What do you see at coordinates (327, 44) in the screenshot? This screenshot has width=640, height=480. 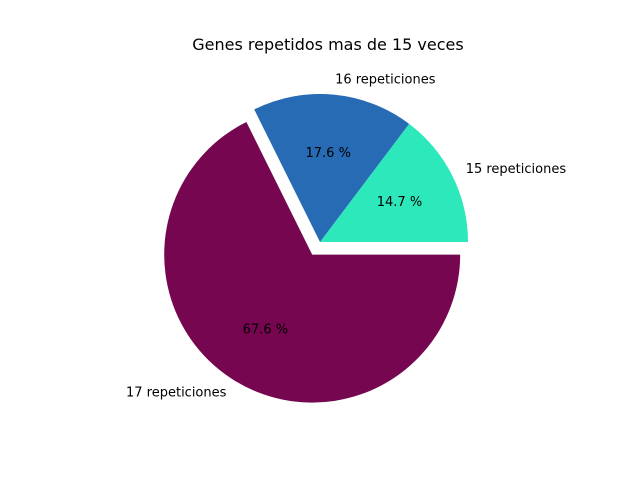 I see `chart-title: Genes repetidos mas de 15 veces` at bounding box center [327, 44].